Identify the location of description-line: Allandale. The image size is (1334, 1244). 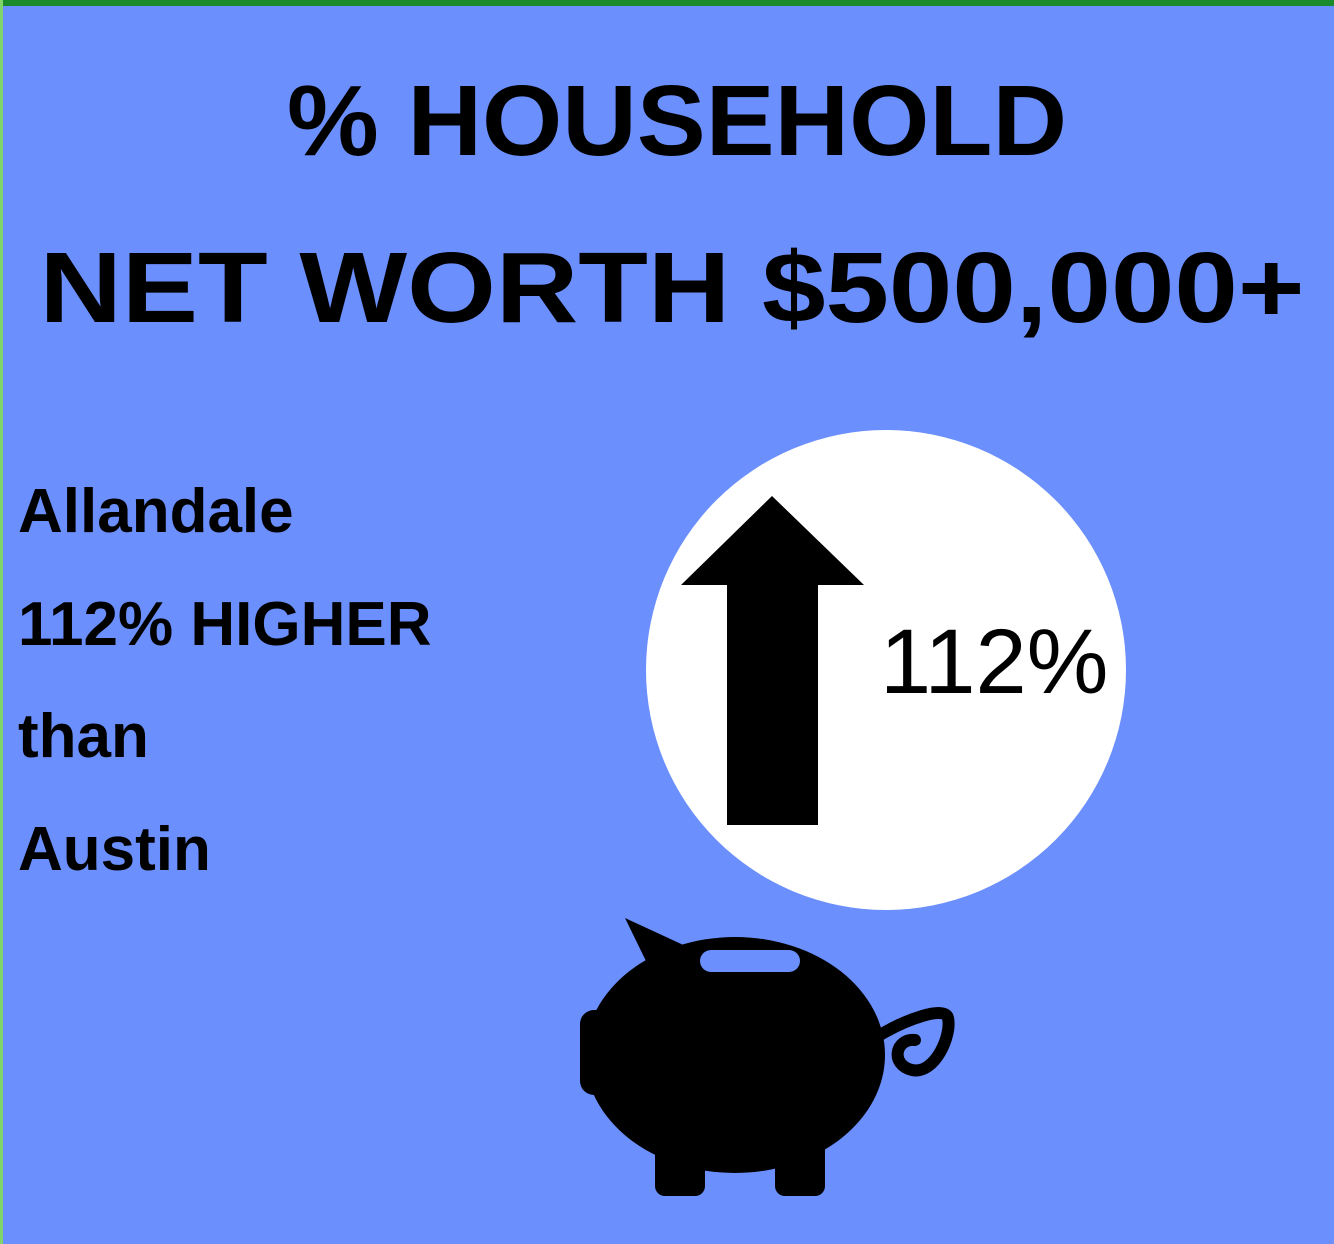
(156, 511).